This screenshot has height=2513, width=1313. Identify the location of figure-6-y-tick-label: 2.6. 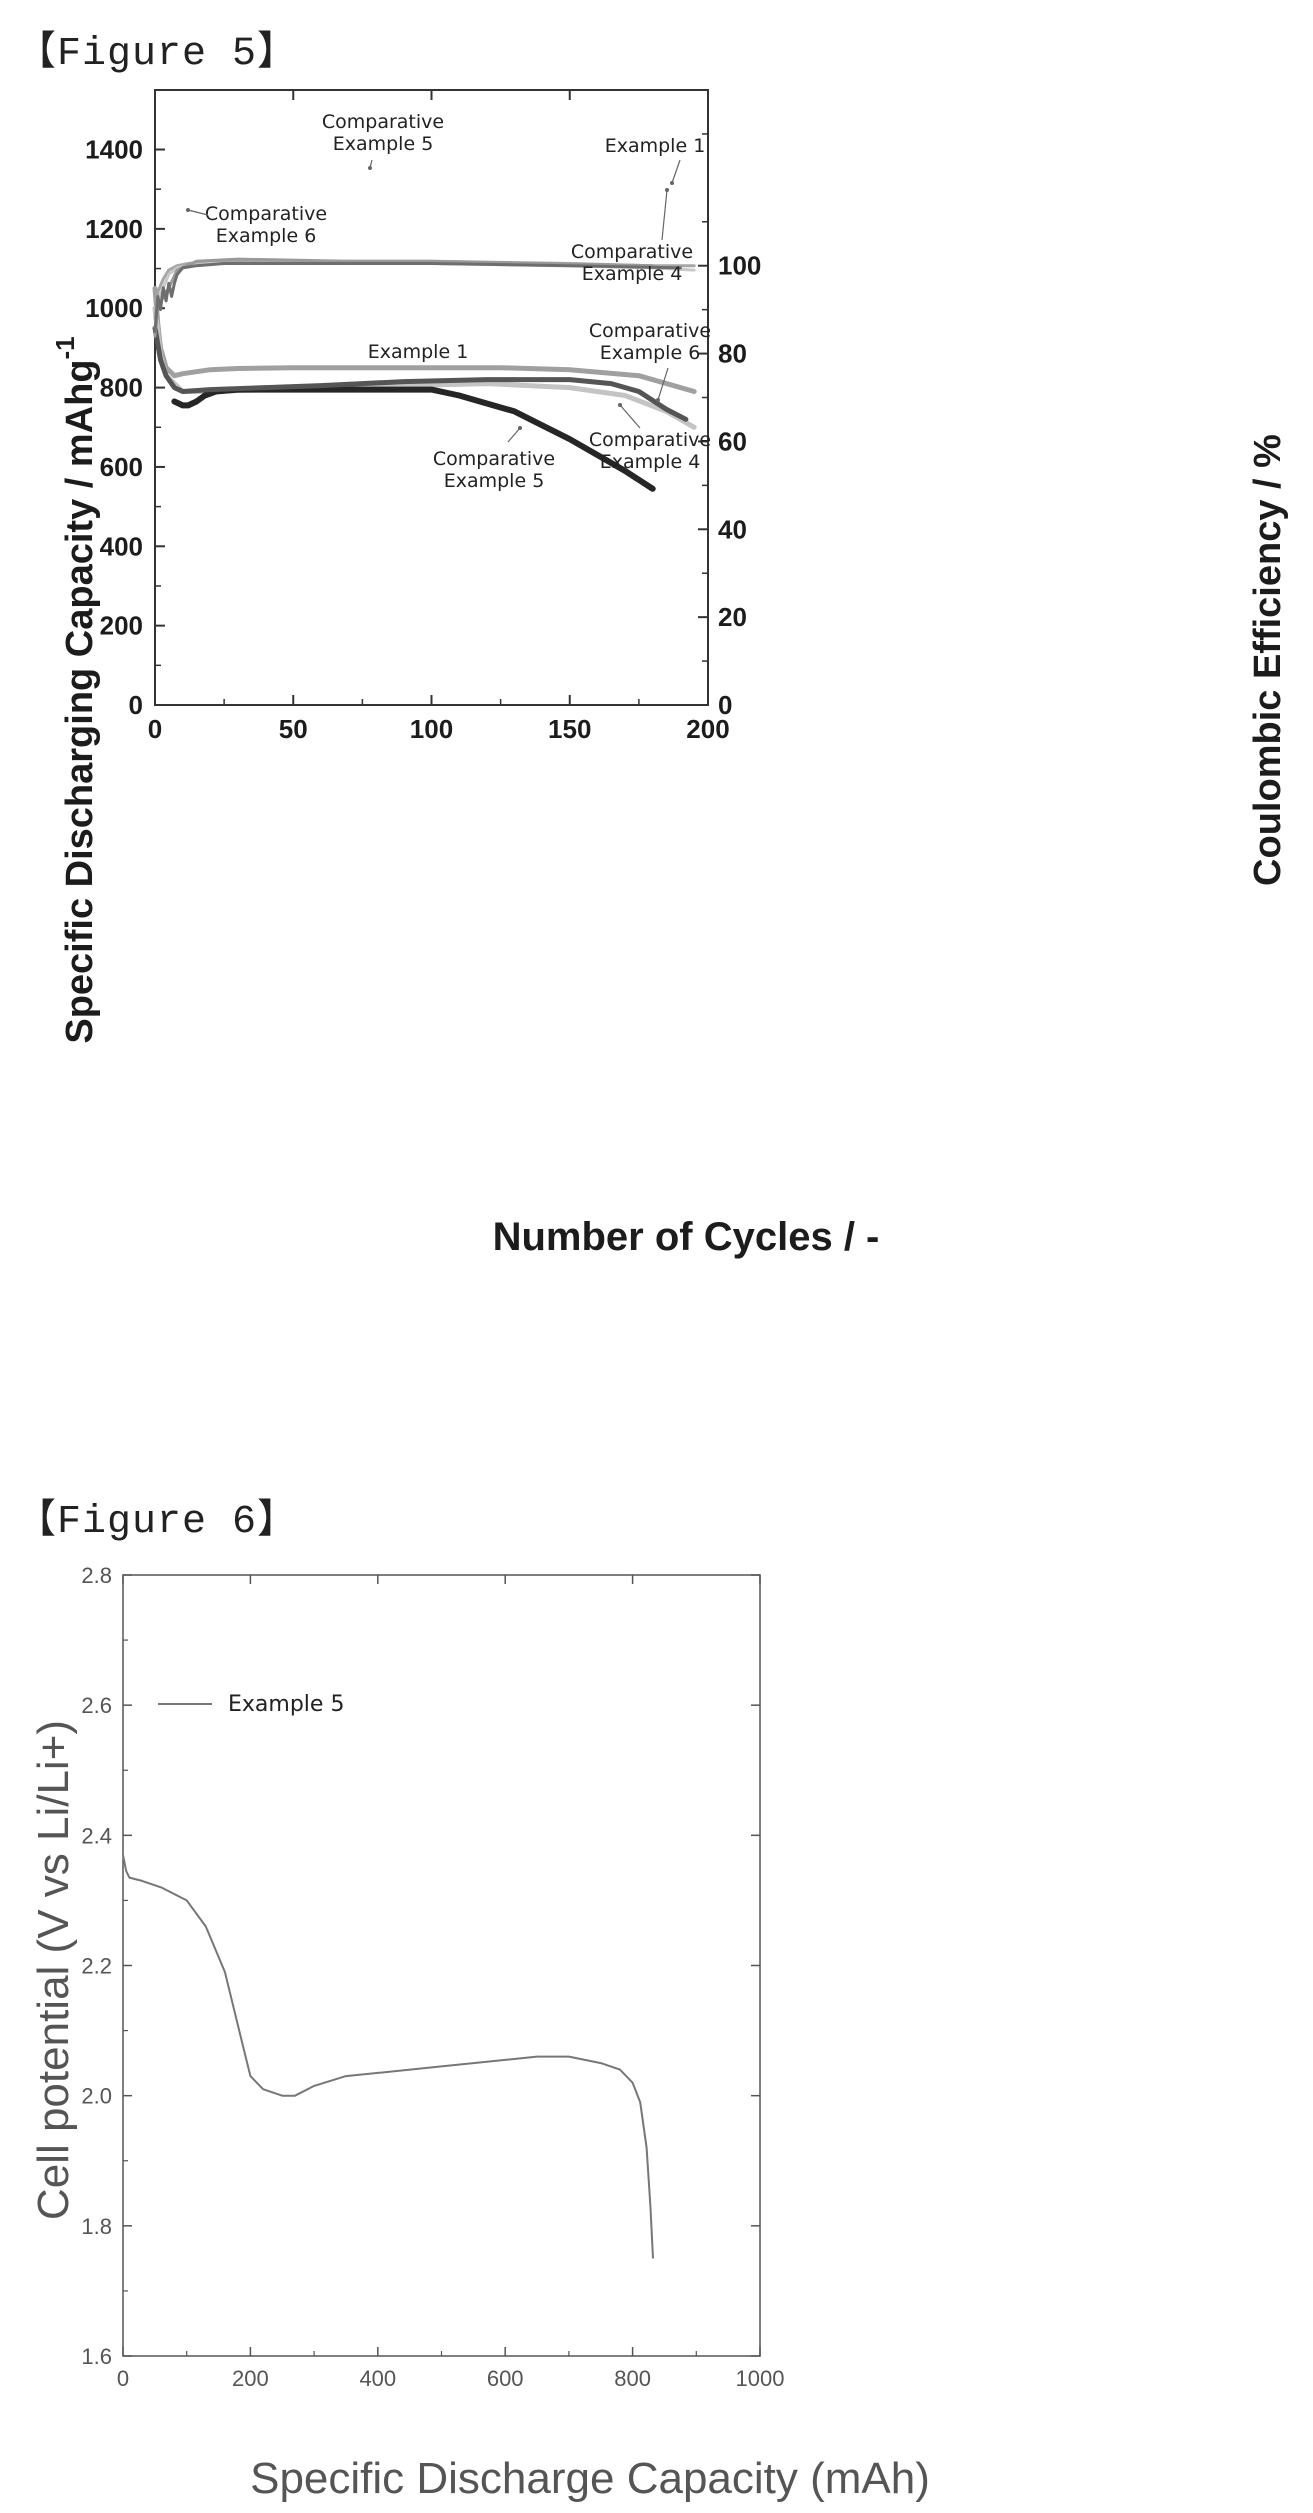
(96, 1705).